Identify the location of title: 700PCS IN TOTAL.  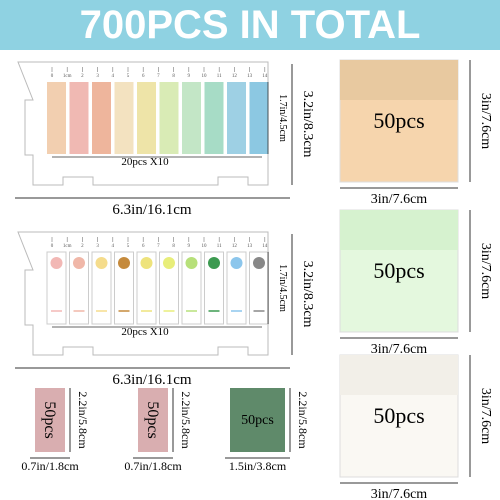
(250, 25).